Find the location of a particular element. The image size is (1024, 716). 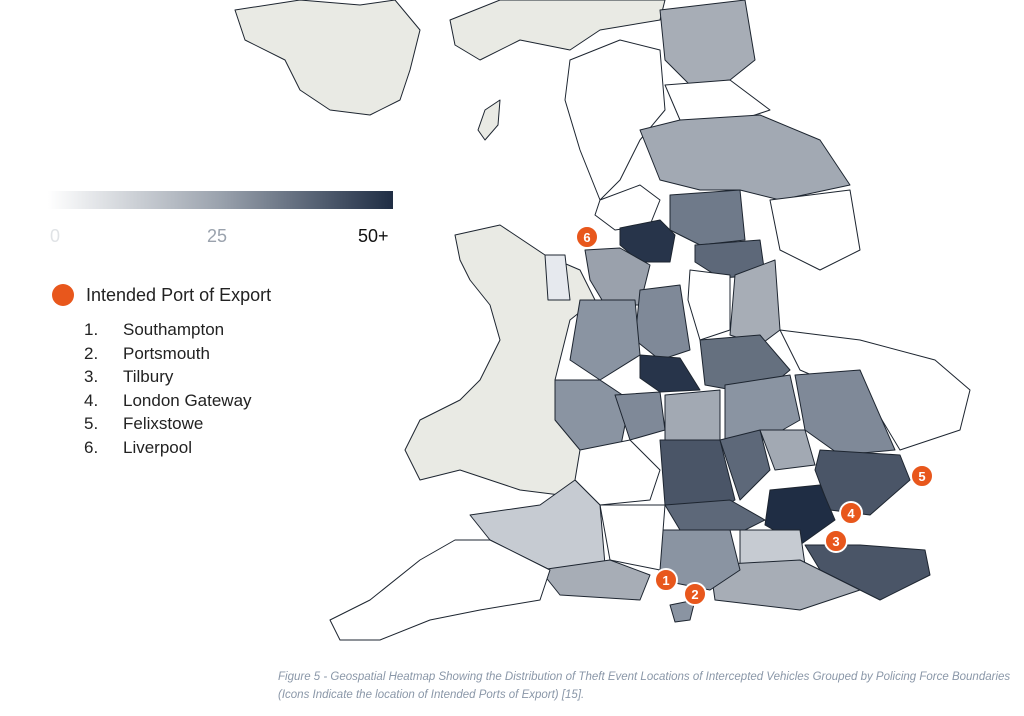

region-north-wales-east is located at coordinates (557, 277).